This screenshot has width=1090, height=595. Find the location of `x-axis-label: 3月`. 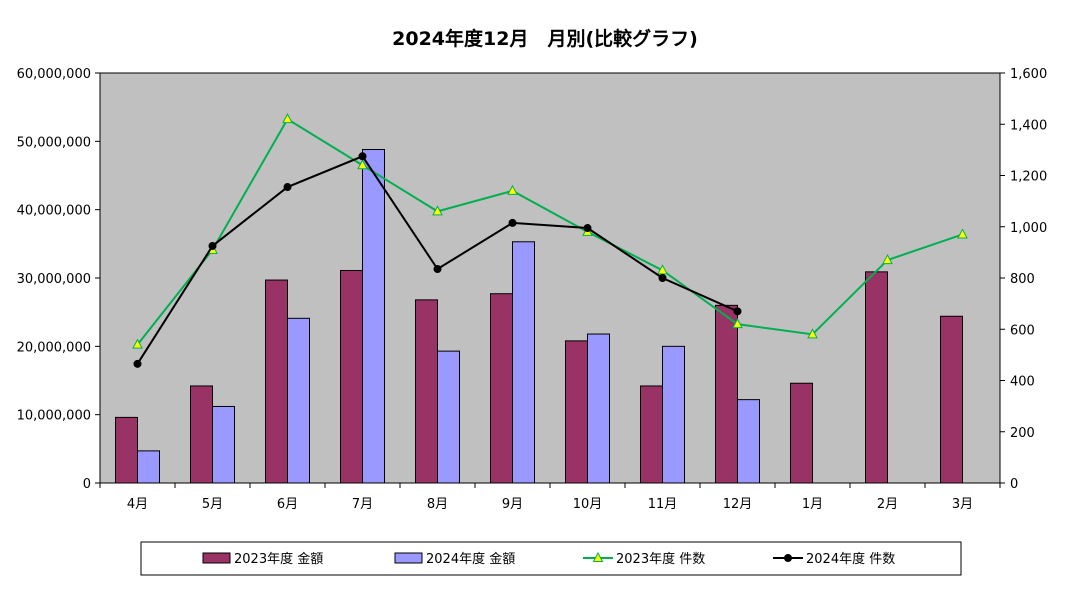

x-axis-label: 3月 is located at coordinates (962, 504).